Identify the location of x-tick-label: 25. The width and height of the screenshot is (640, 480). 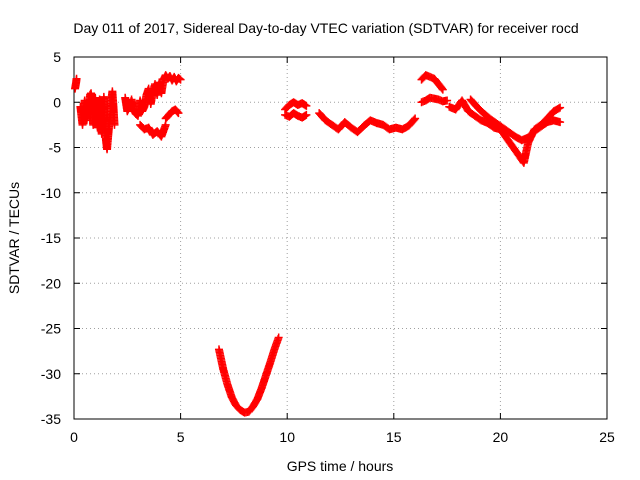
(607, 437).